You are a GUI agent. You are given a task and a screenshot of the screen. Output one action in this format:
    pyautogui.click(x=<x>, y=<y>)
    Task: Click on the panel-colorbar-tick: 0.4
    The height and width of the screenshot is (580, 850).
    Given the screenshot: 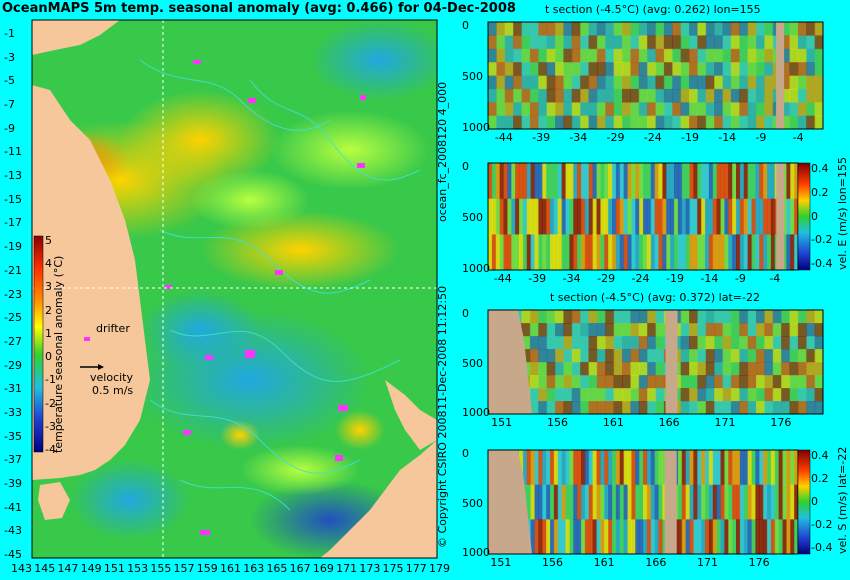 What is the action you would take?
    pyautogui.click(x=820, y=168)
    